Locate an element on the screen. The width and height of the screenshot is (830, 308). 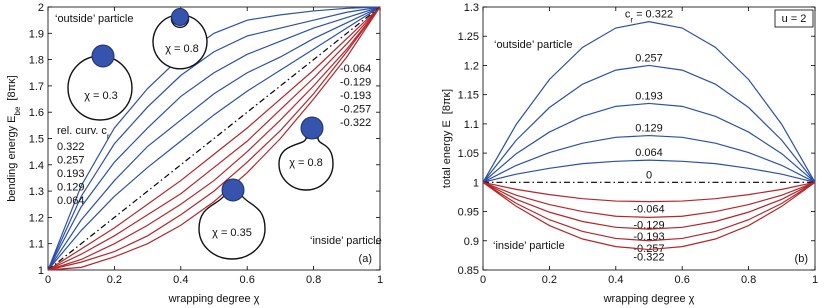
series-label: 0.193 is located at coordinates (649, 96).